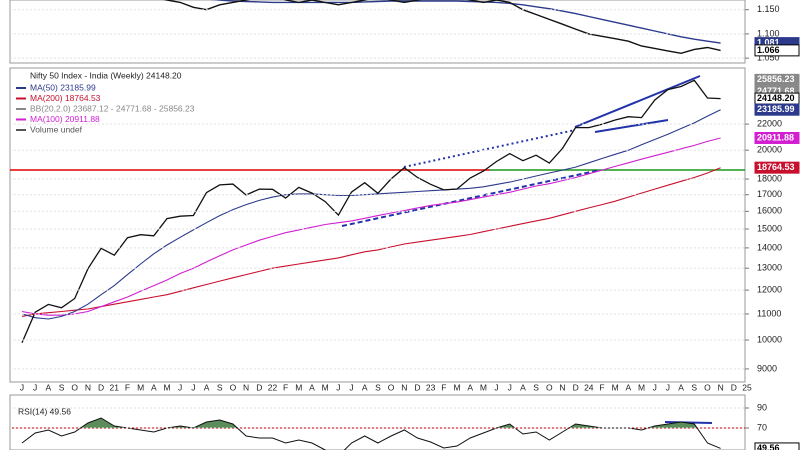 The height and width of the screenshot is (450, 800). What do you see at coordinates (769, 247) in the screenshot?
I see `y-tick-label: 14000` at bounding box center [769, 247].